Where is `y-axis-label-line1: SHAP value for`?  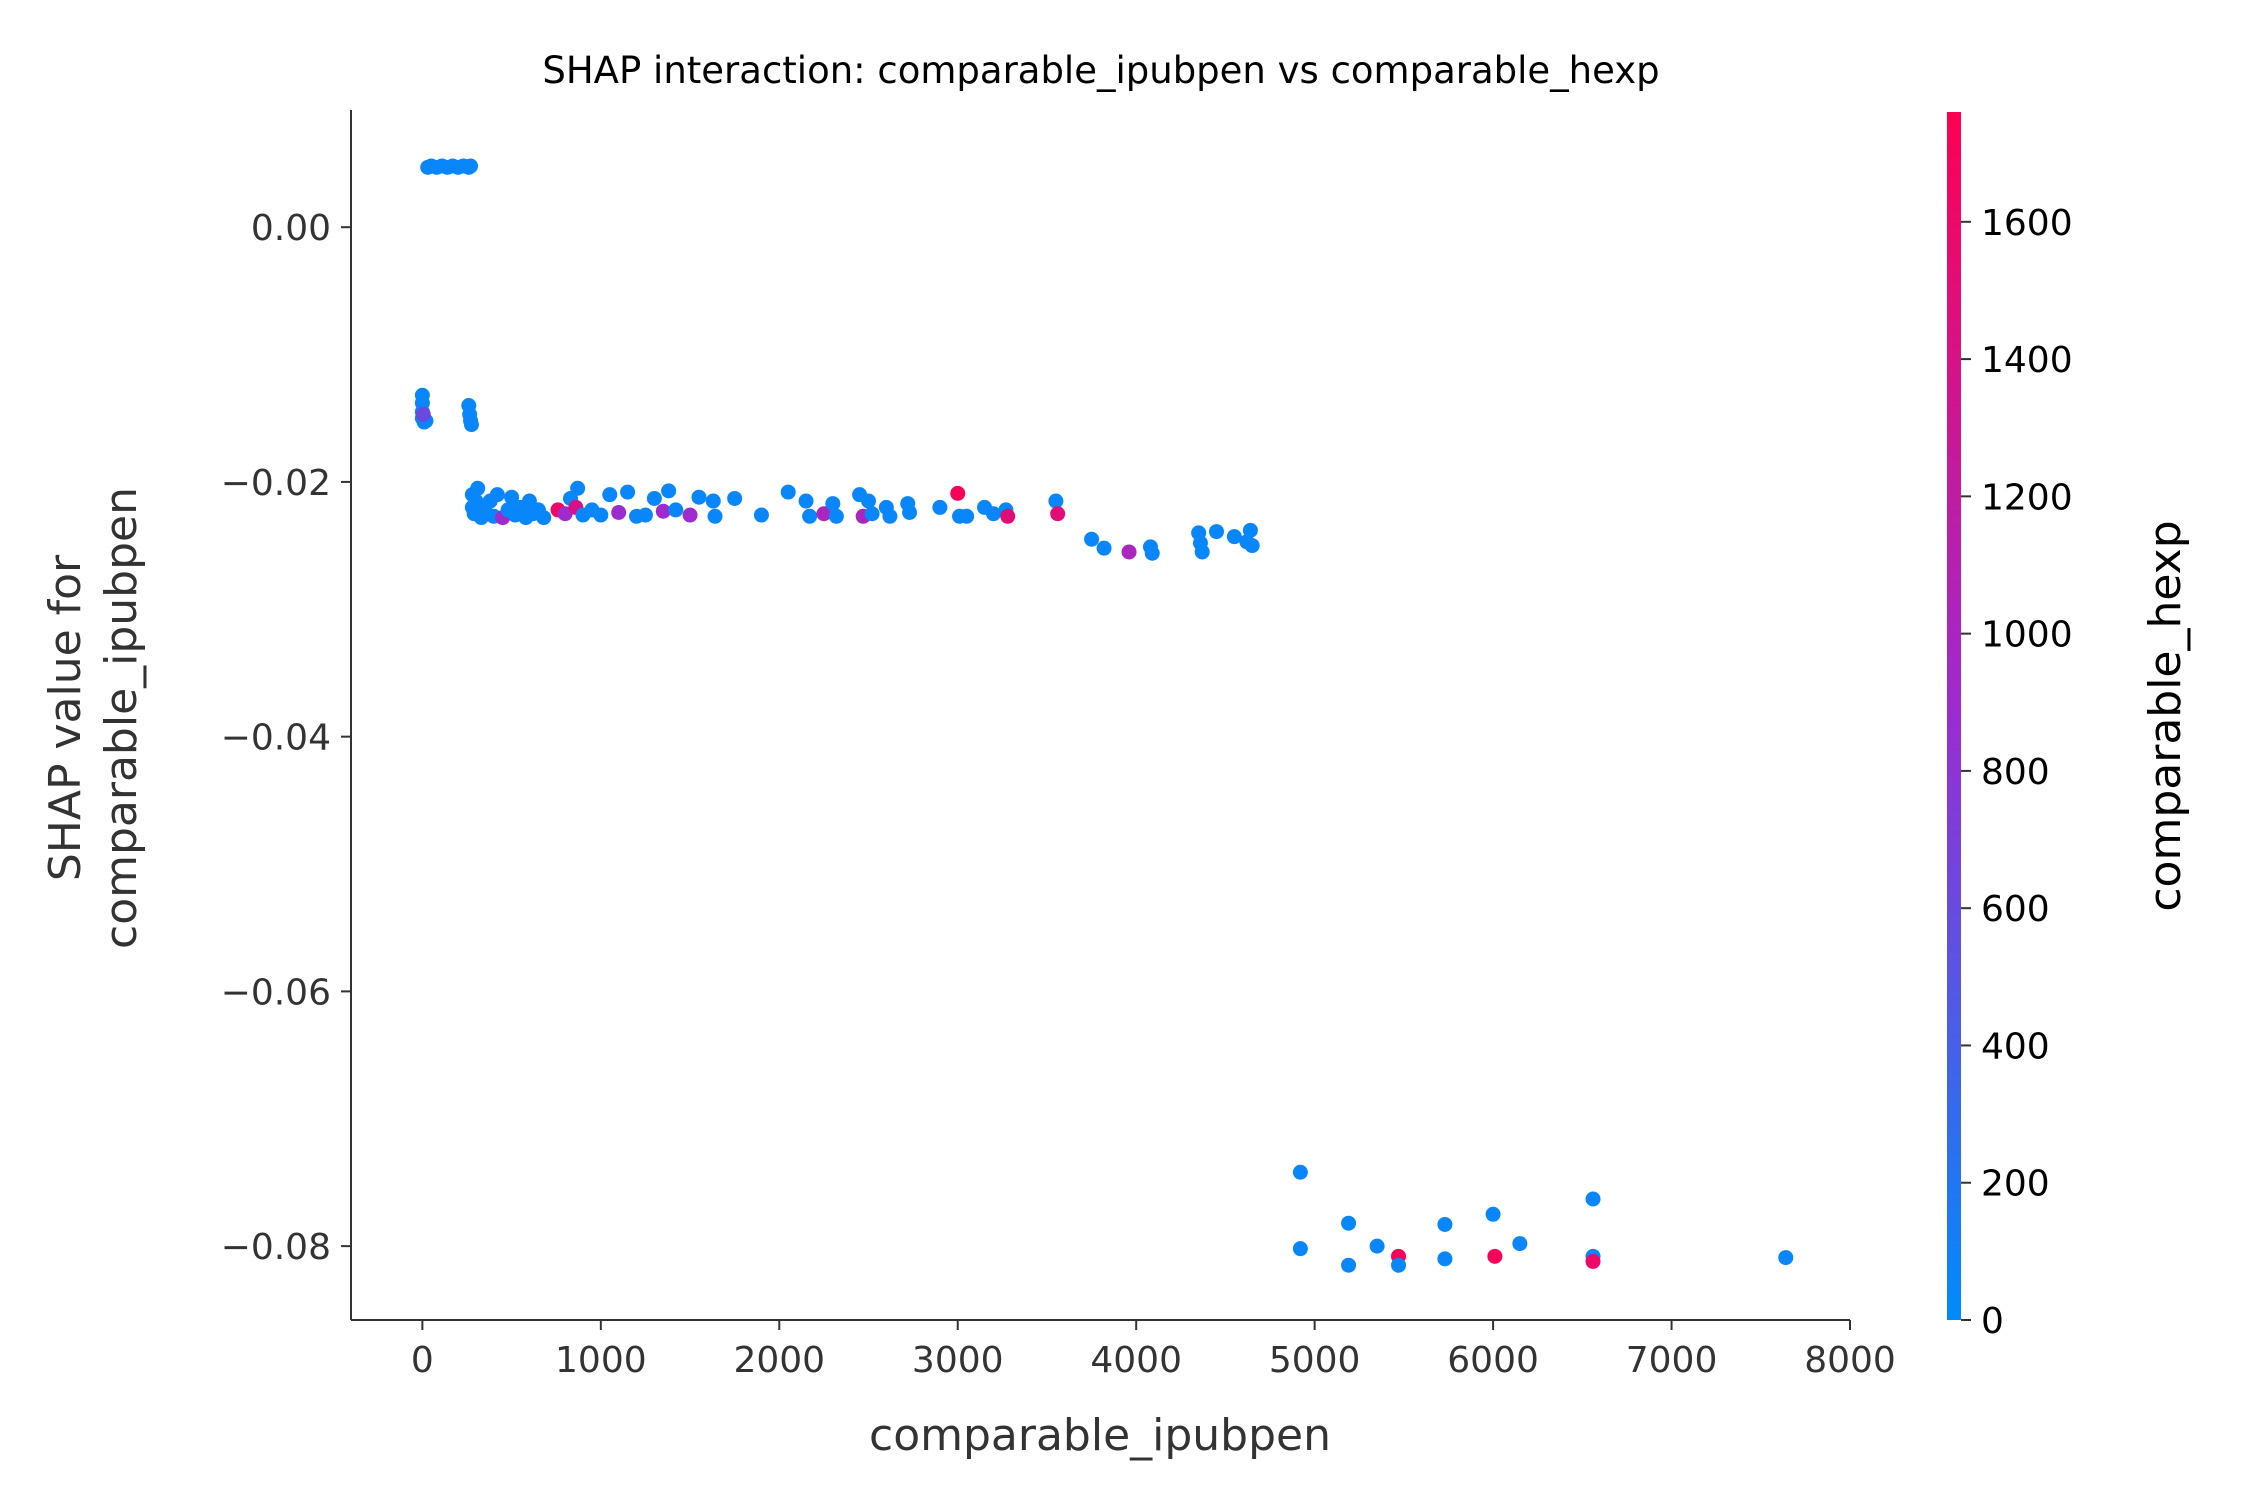
y-axis-label-line1: SHAP value for is located at coordinates (65, 717).